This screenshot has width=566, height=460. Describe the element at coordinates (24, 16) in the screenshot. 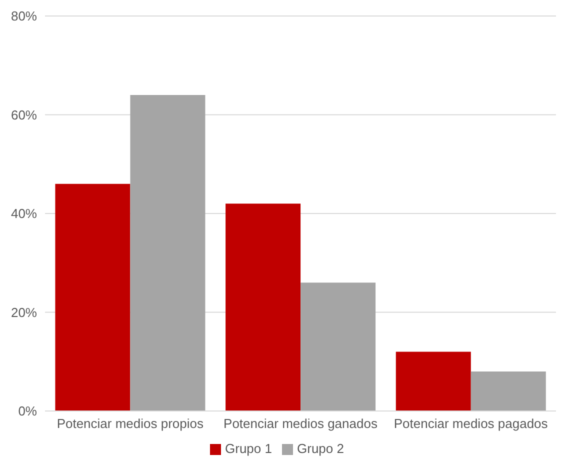

I see `y-tick-label: 80%` at that location.